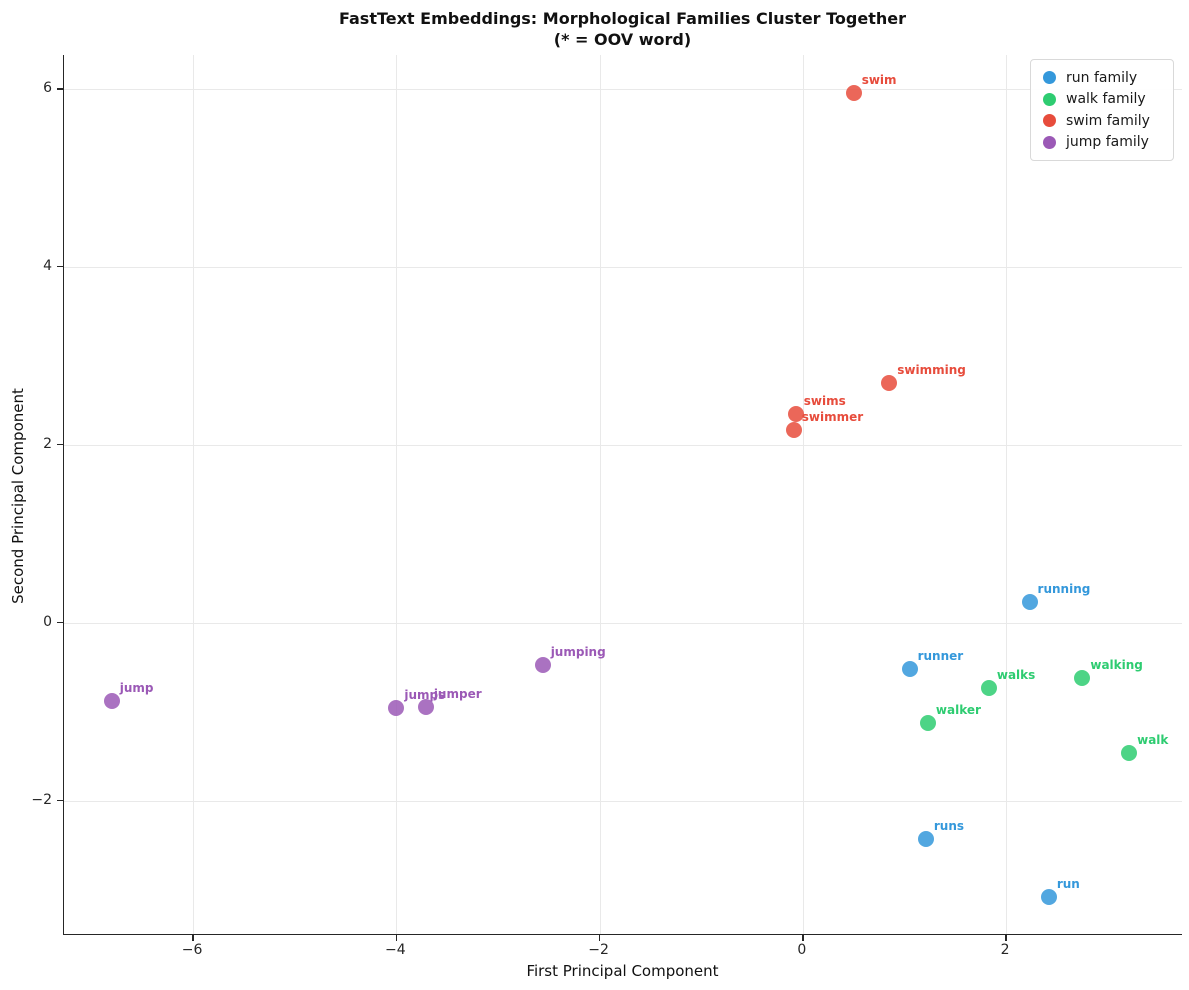 The height and width of the screenshot is (990, 1189). Describe the element at coordinates (578, 652) in the screenshot. I see `point-label: jumping` at that location.